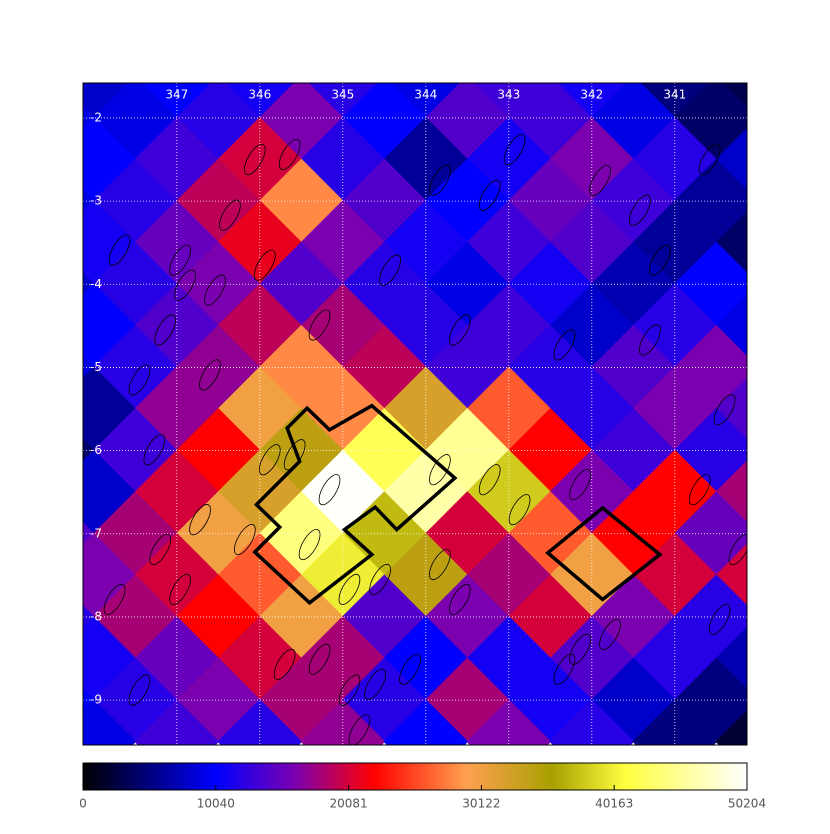 This screenshot has height=834, width=830. What do you see at coordinates (176, 95) in the screenshot?
I see `x-tick-label: 347` at bounding box center [176, 95].